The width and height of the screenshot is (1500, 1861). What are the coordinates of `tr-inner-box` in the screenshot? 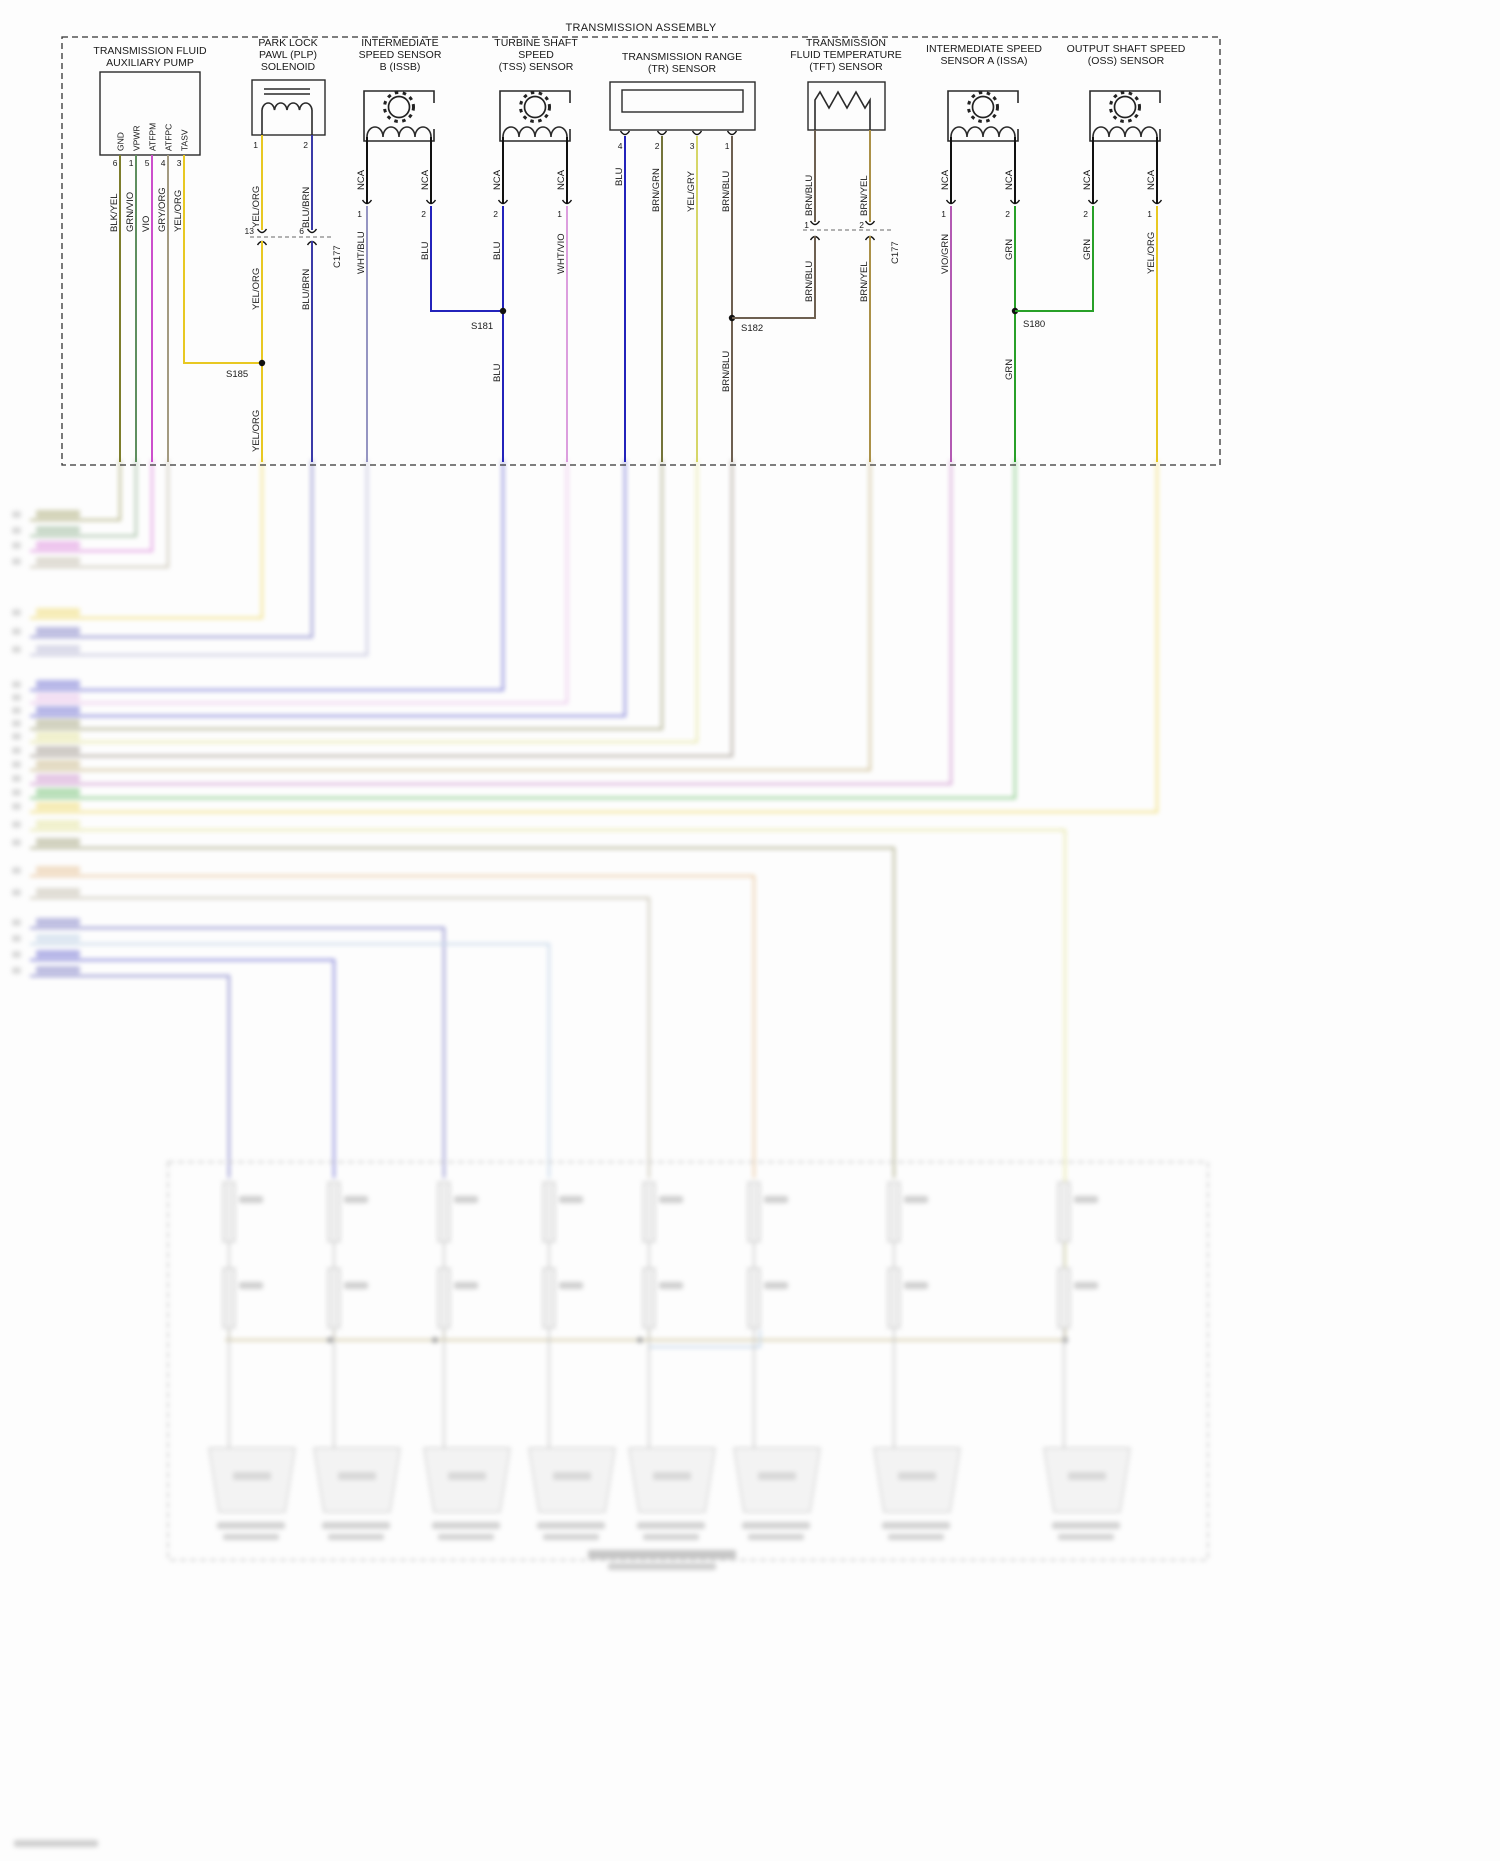 It's located at (682, 101).